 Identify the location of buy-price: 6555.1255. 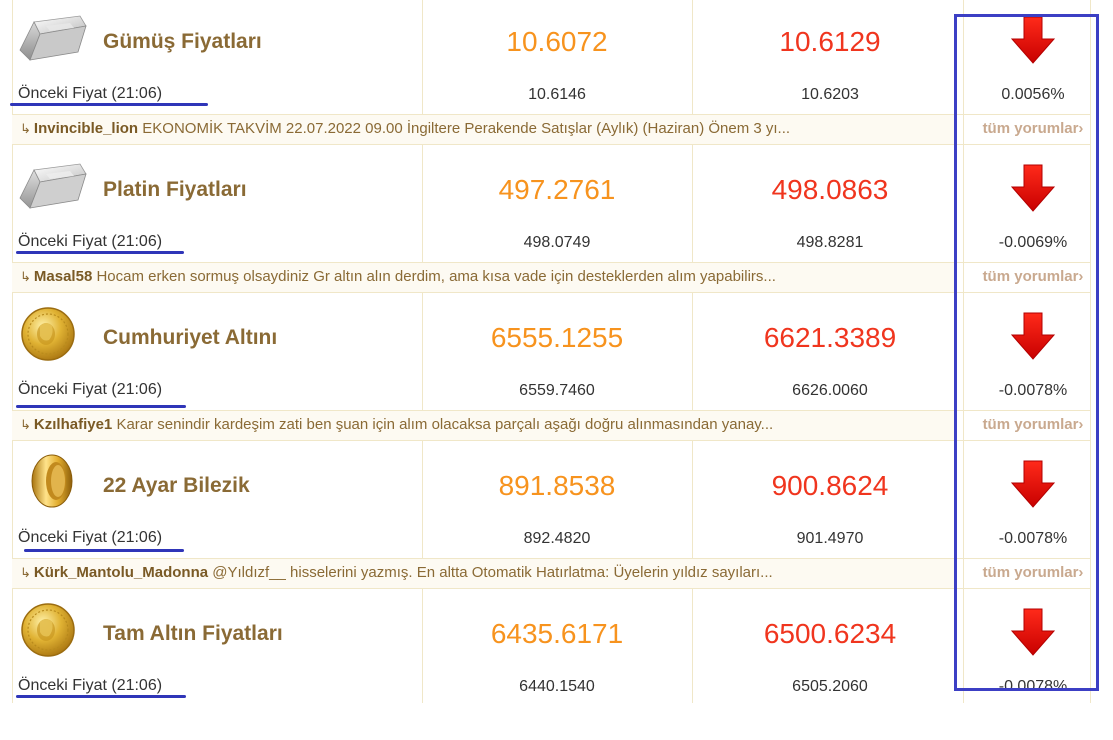
(557, 337).